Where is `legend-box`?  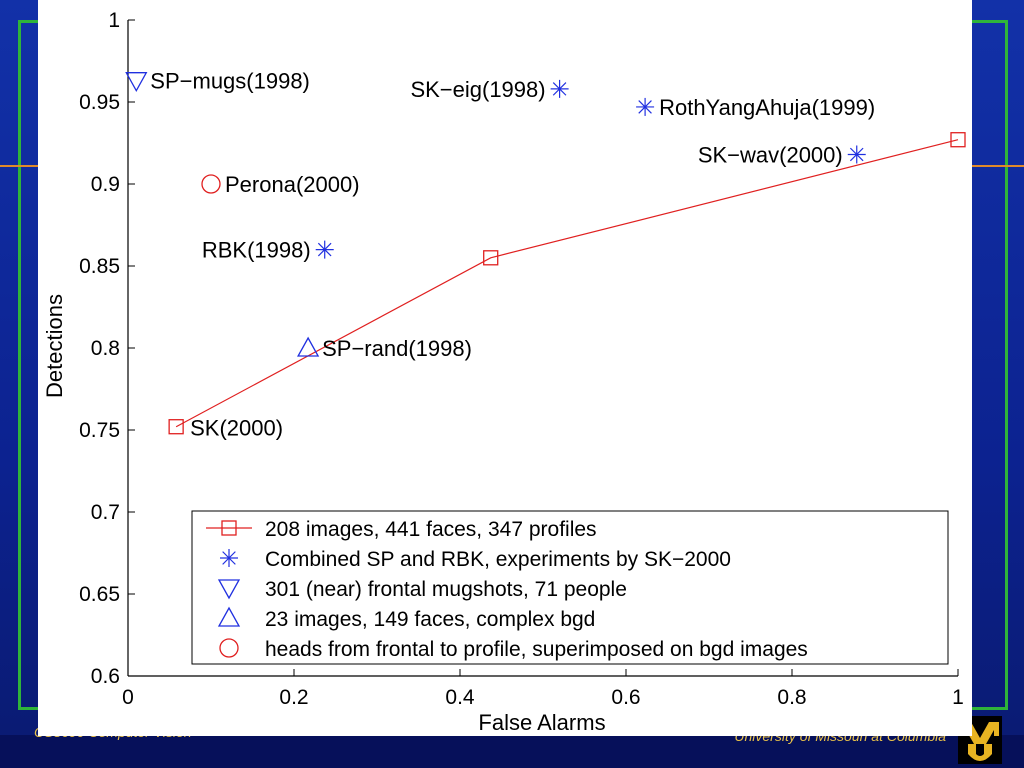 legend-box is located at coordinates (570, 587).